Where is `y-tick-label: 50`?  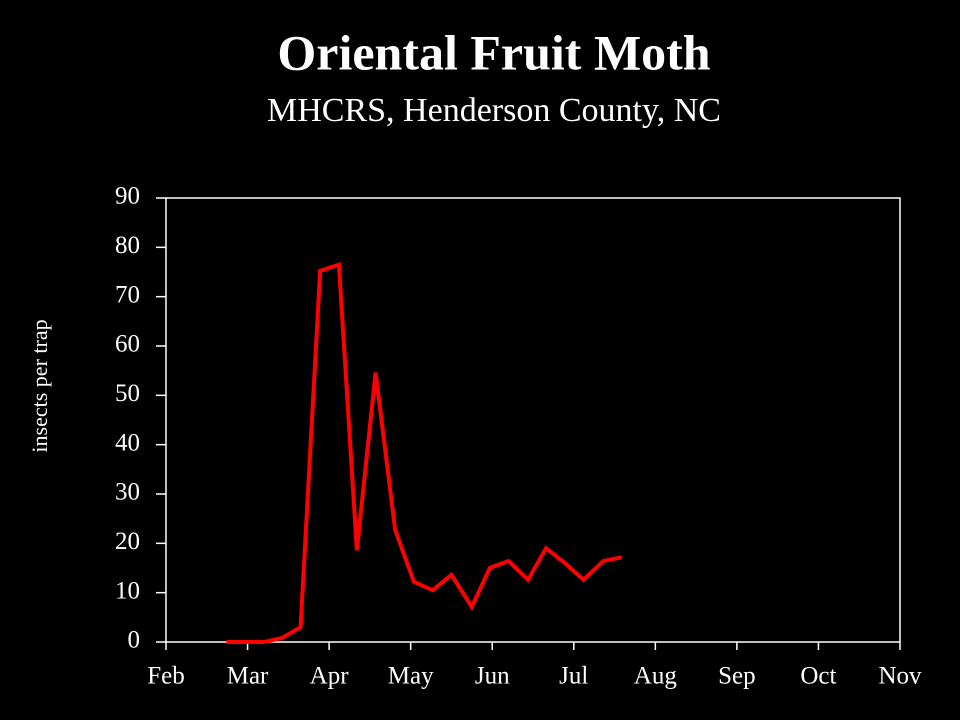
y-tick-label: 50 is located at coordinates (127, 393).